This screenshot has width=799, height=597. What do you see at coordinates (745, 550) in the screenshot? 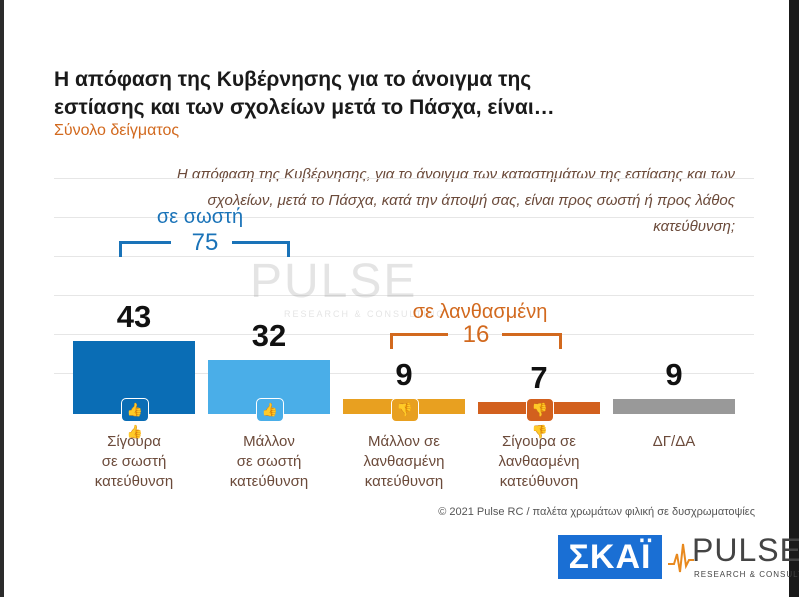
I see `pulse-logo-text: PULSE` at bounding box center [745, 550].